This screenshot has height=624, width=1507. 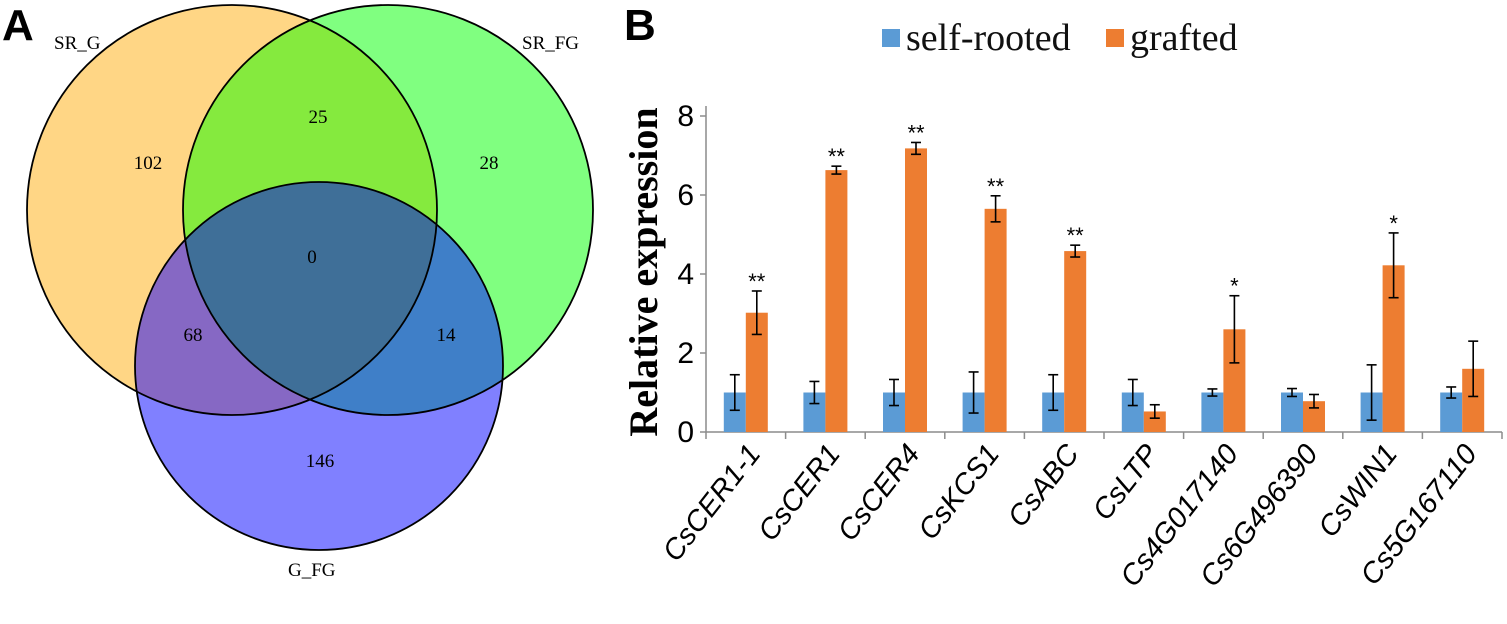 What do you see at coordinates (312, 570) in the screenshot?
I see `venn-set-label-g-fg: G_FG` at bounding box center [312, 570].